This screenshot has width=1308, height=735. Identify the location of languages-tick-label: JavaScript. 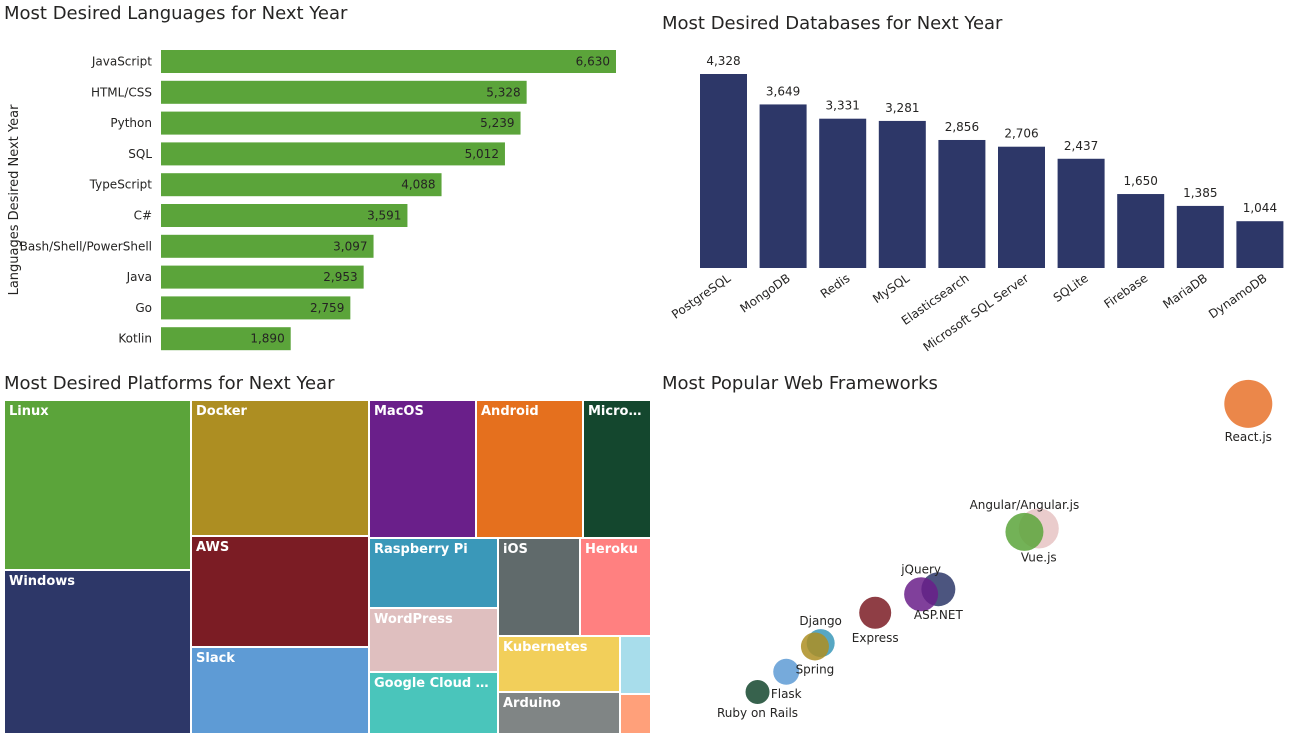
(121, 62).